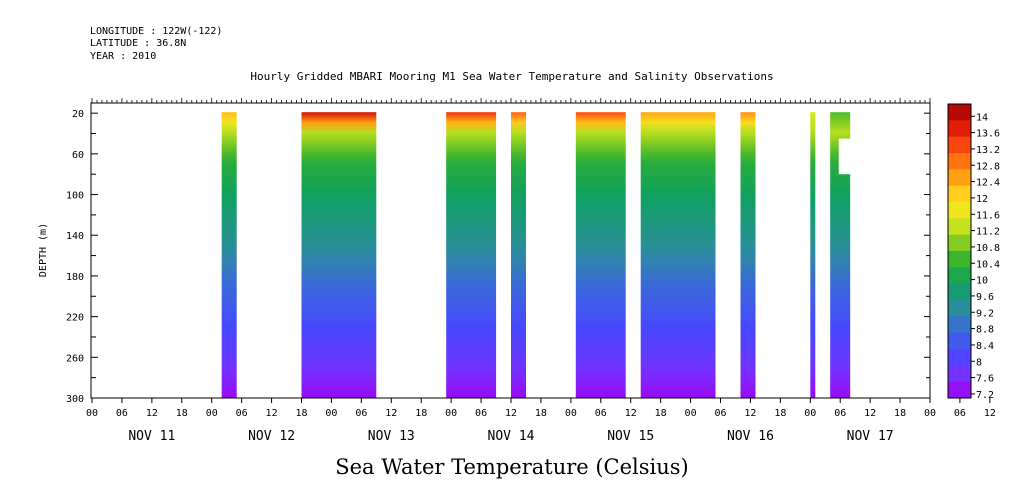  I want to click on colorbar-tick-label: 13.2, so click(988, 150).